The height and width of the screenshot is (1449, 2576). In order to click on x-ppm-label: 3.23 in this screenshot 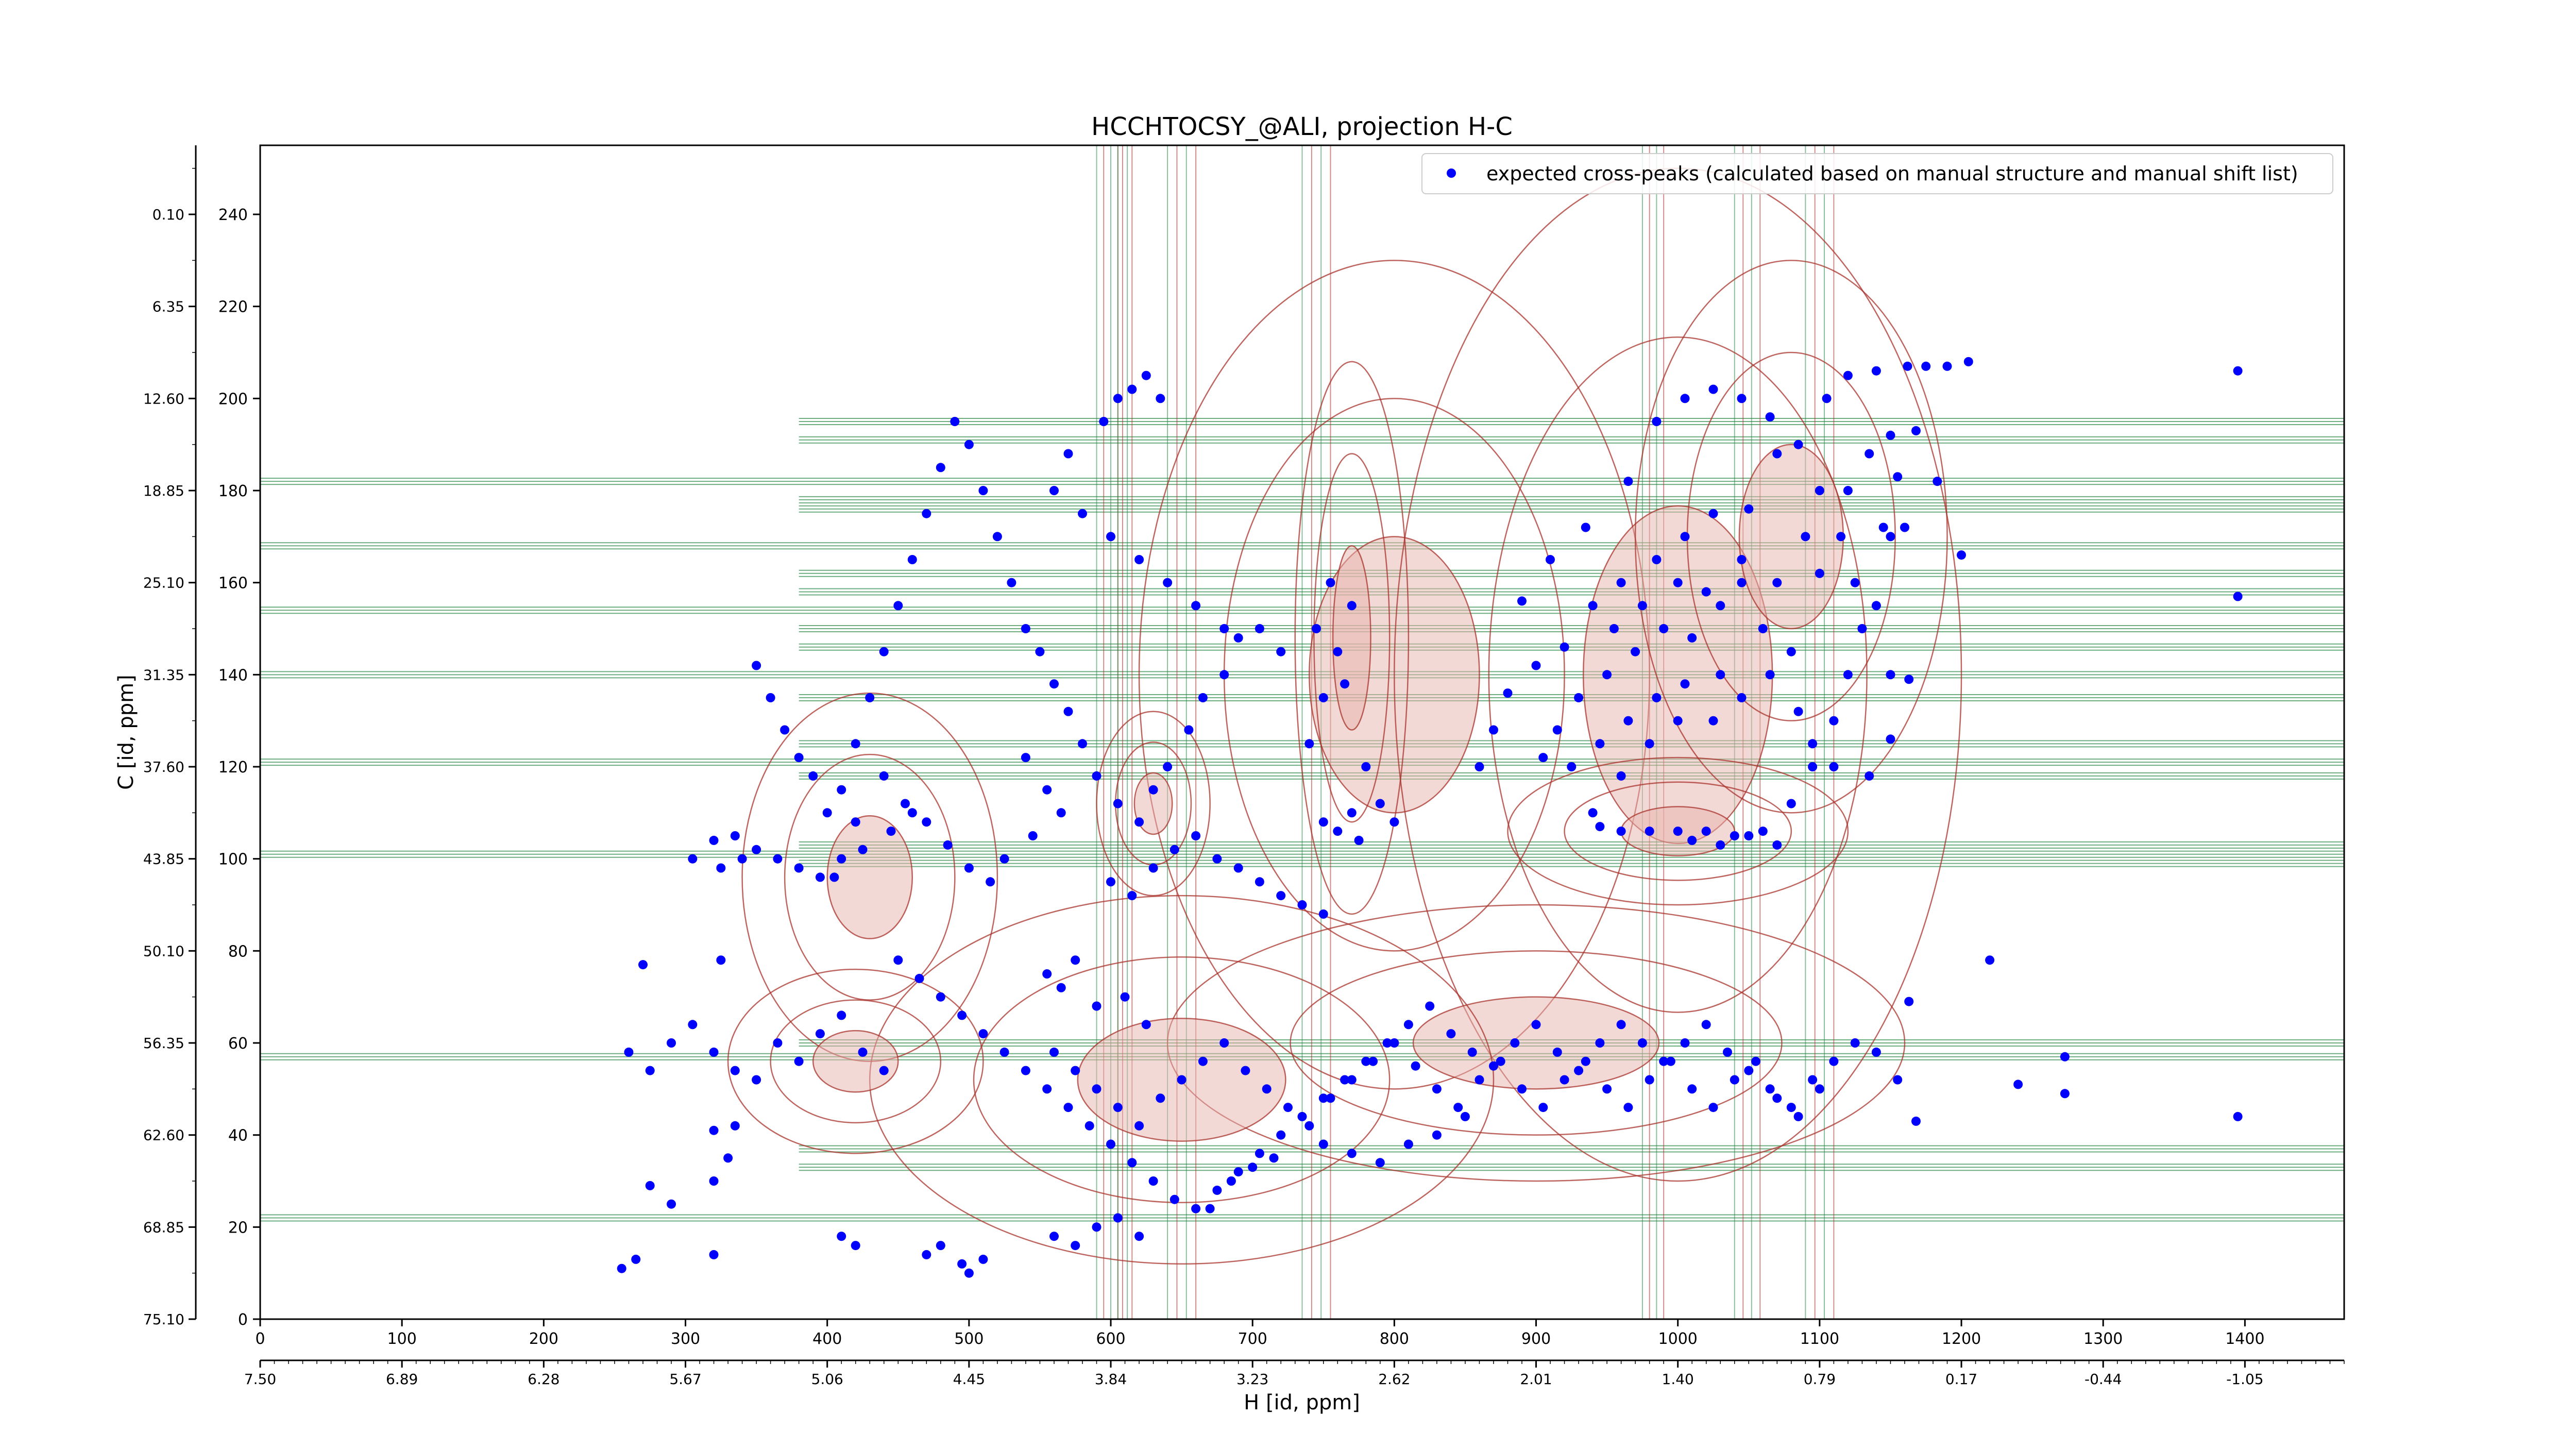, I will do `click(1252, 1379)`.